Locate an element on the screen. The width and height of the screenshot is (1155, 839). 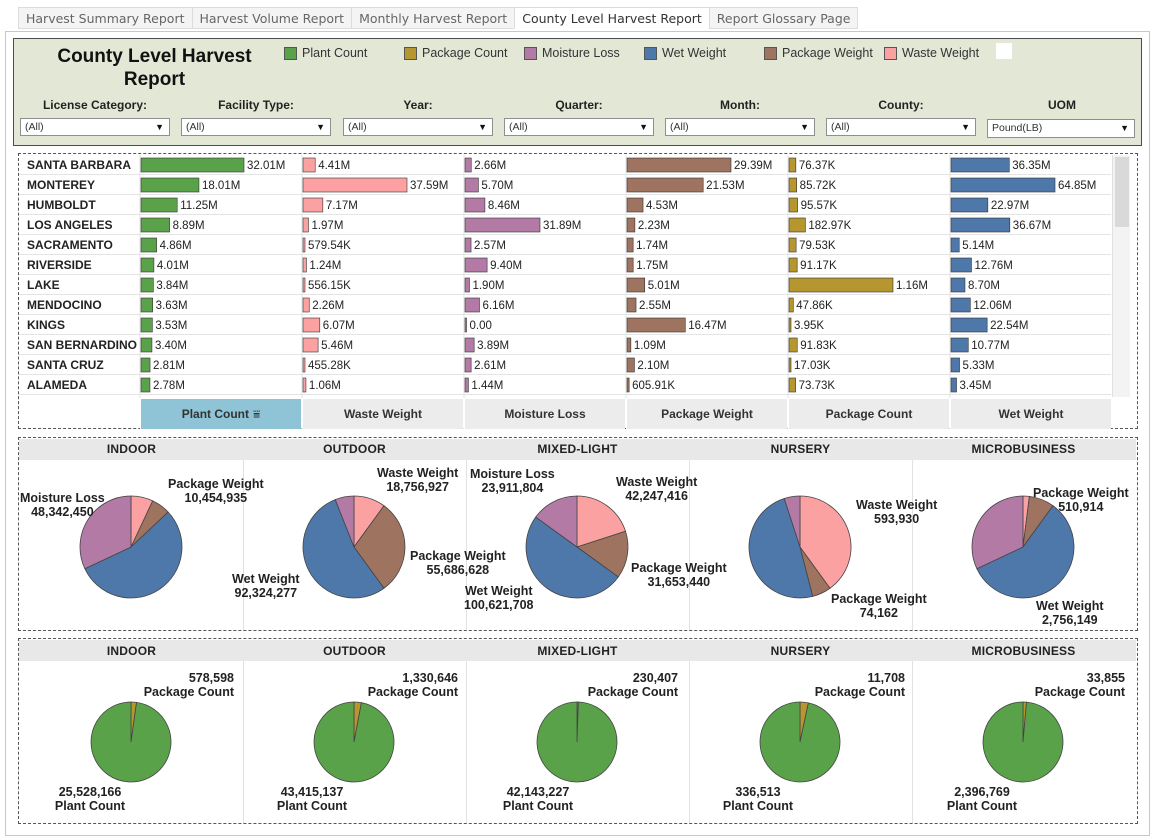
filter-year-select: (All) ▼ is located at coordinates (418, 127).